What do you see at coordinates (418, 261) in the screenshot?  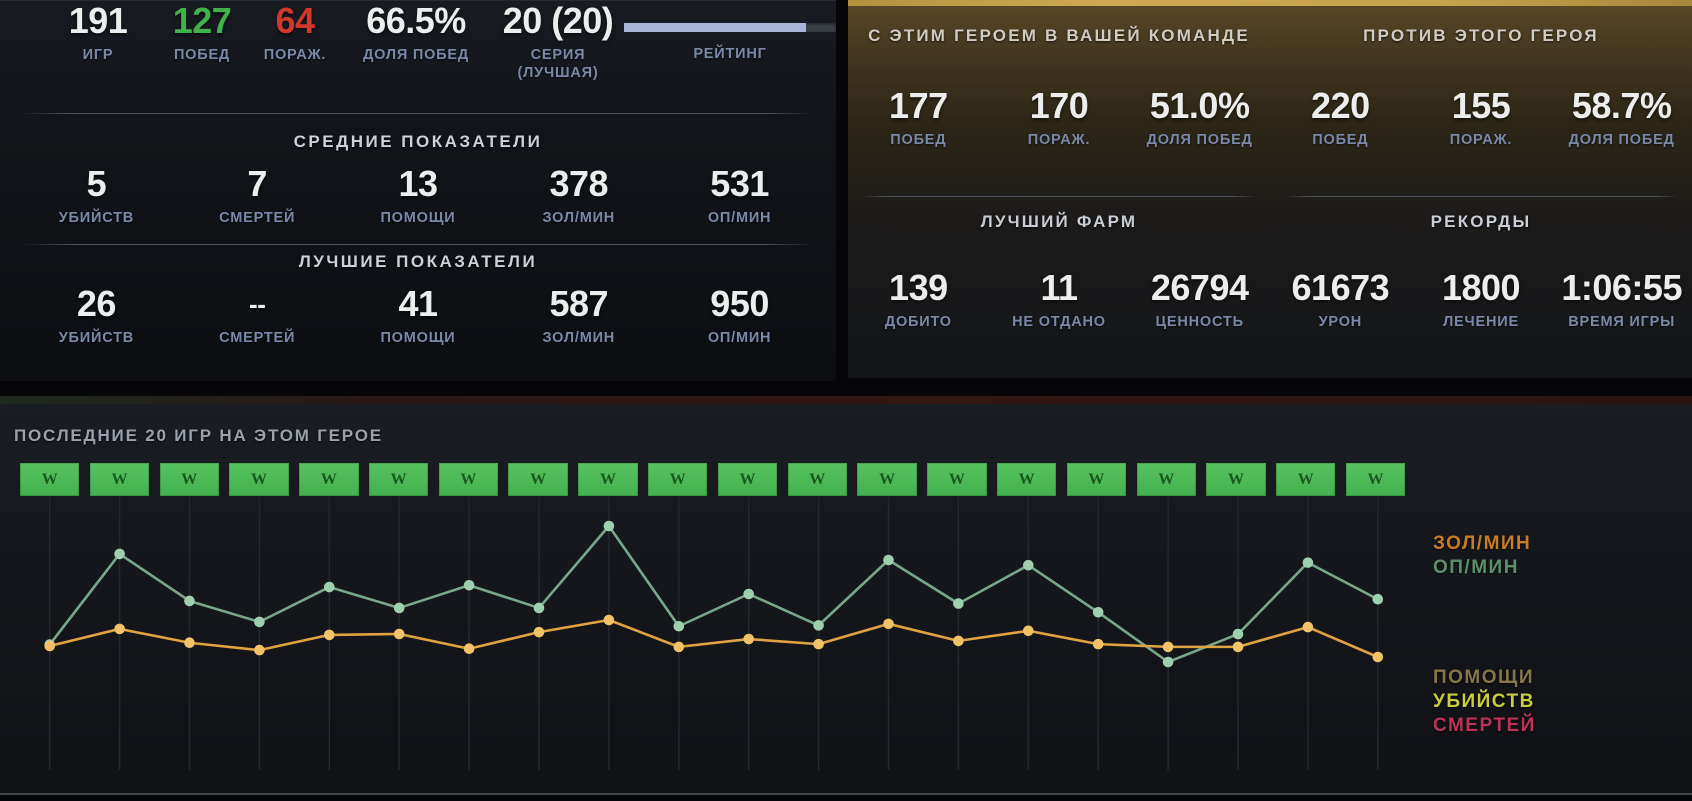 I see `bests-title: ЛУЧШИЕ ПОКАЗАТЕЛИ` at bounding box center [418, 261].